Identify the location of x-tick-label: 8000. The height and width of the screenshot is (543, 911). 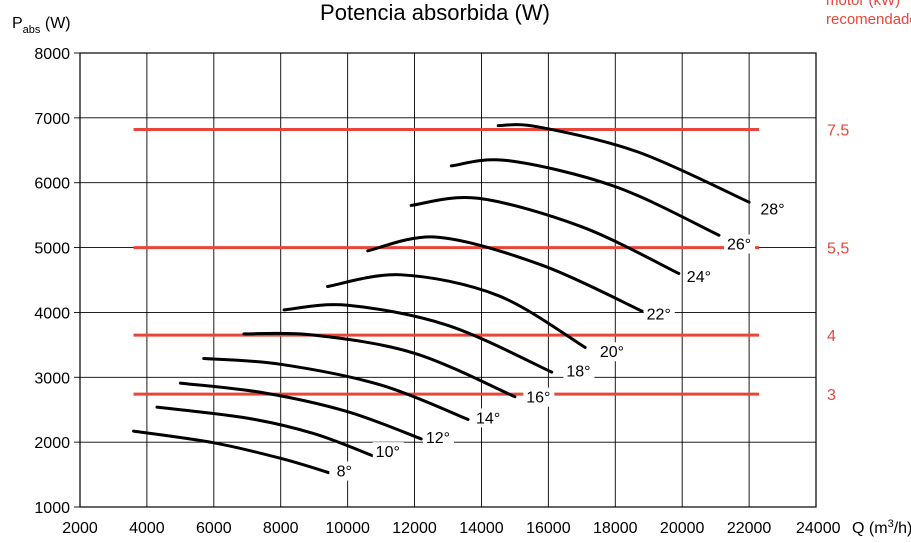
(281, 528).